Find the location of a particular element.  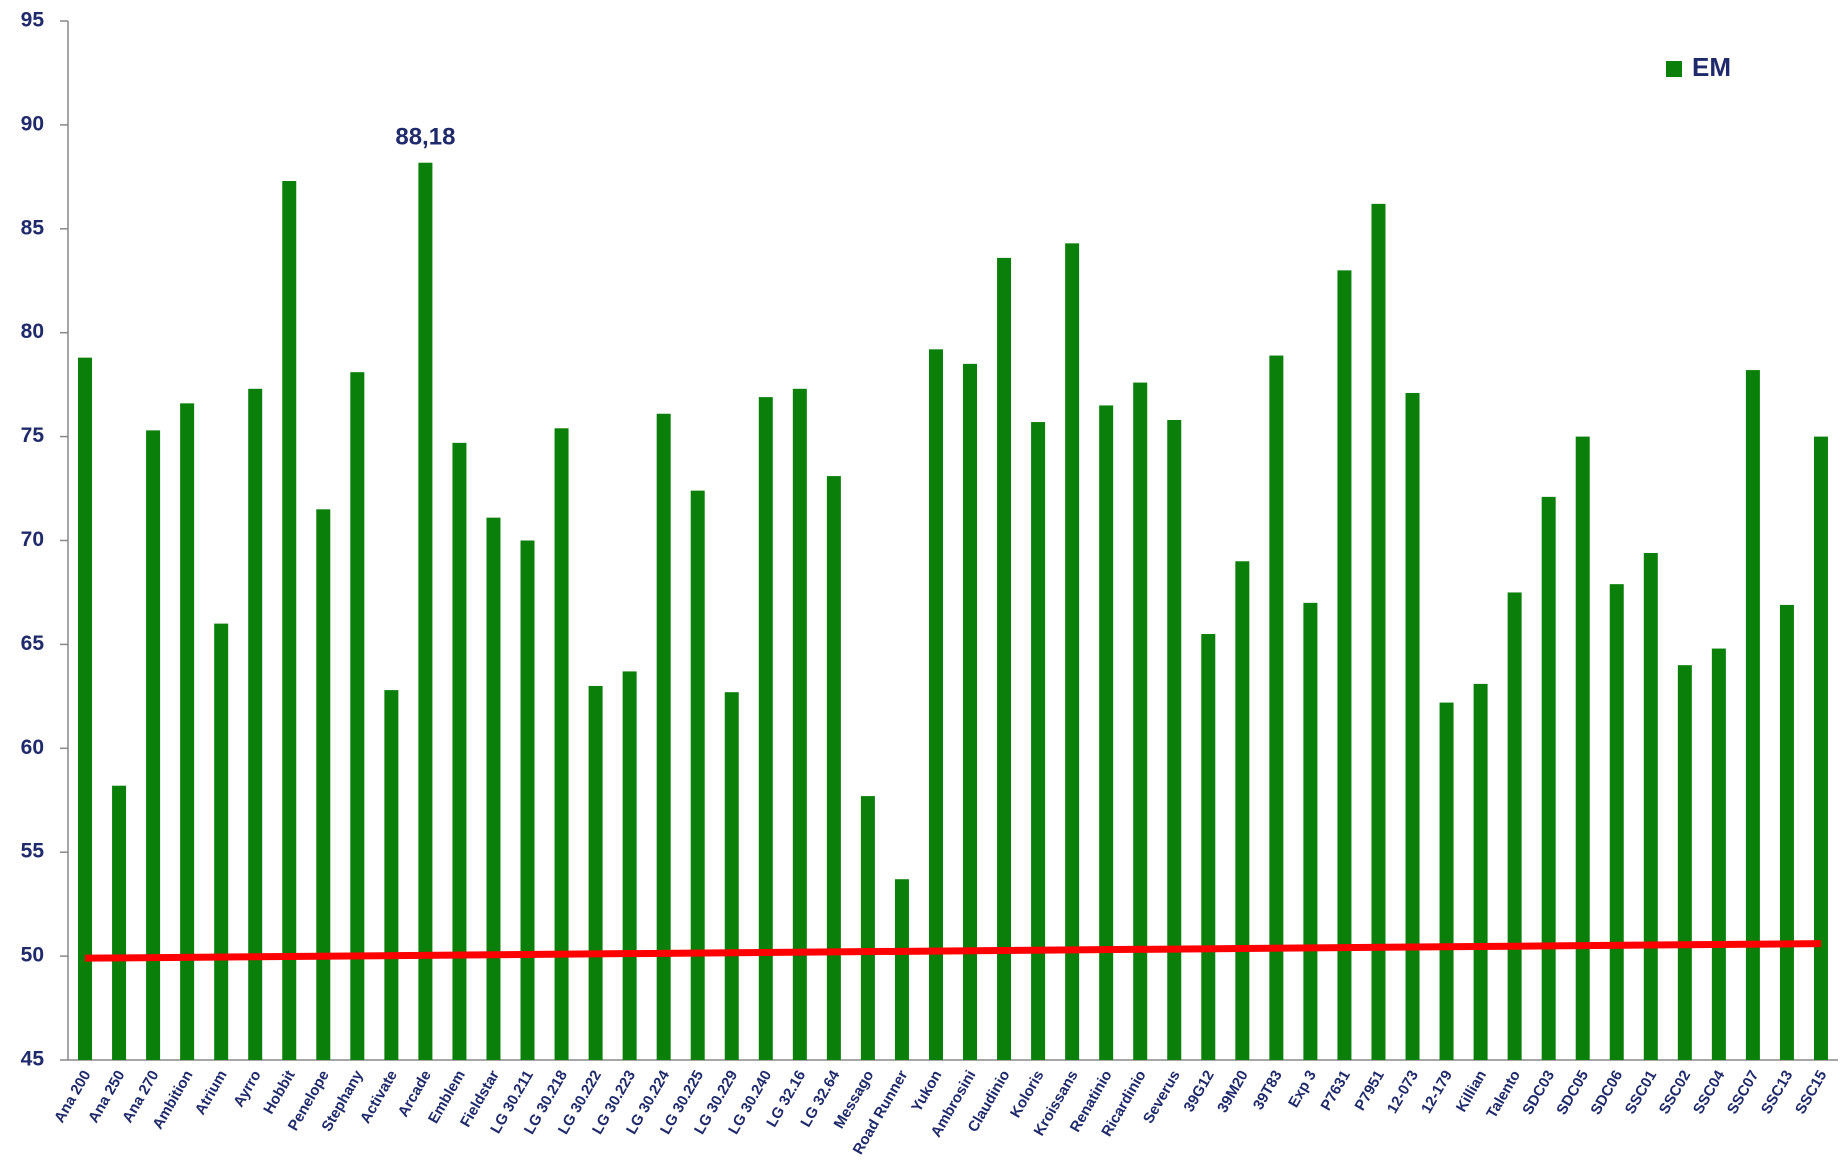

x-tick-label: 12-179 is located at coordinates (1437, 1092).